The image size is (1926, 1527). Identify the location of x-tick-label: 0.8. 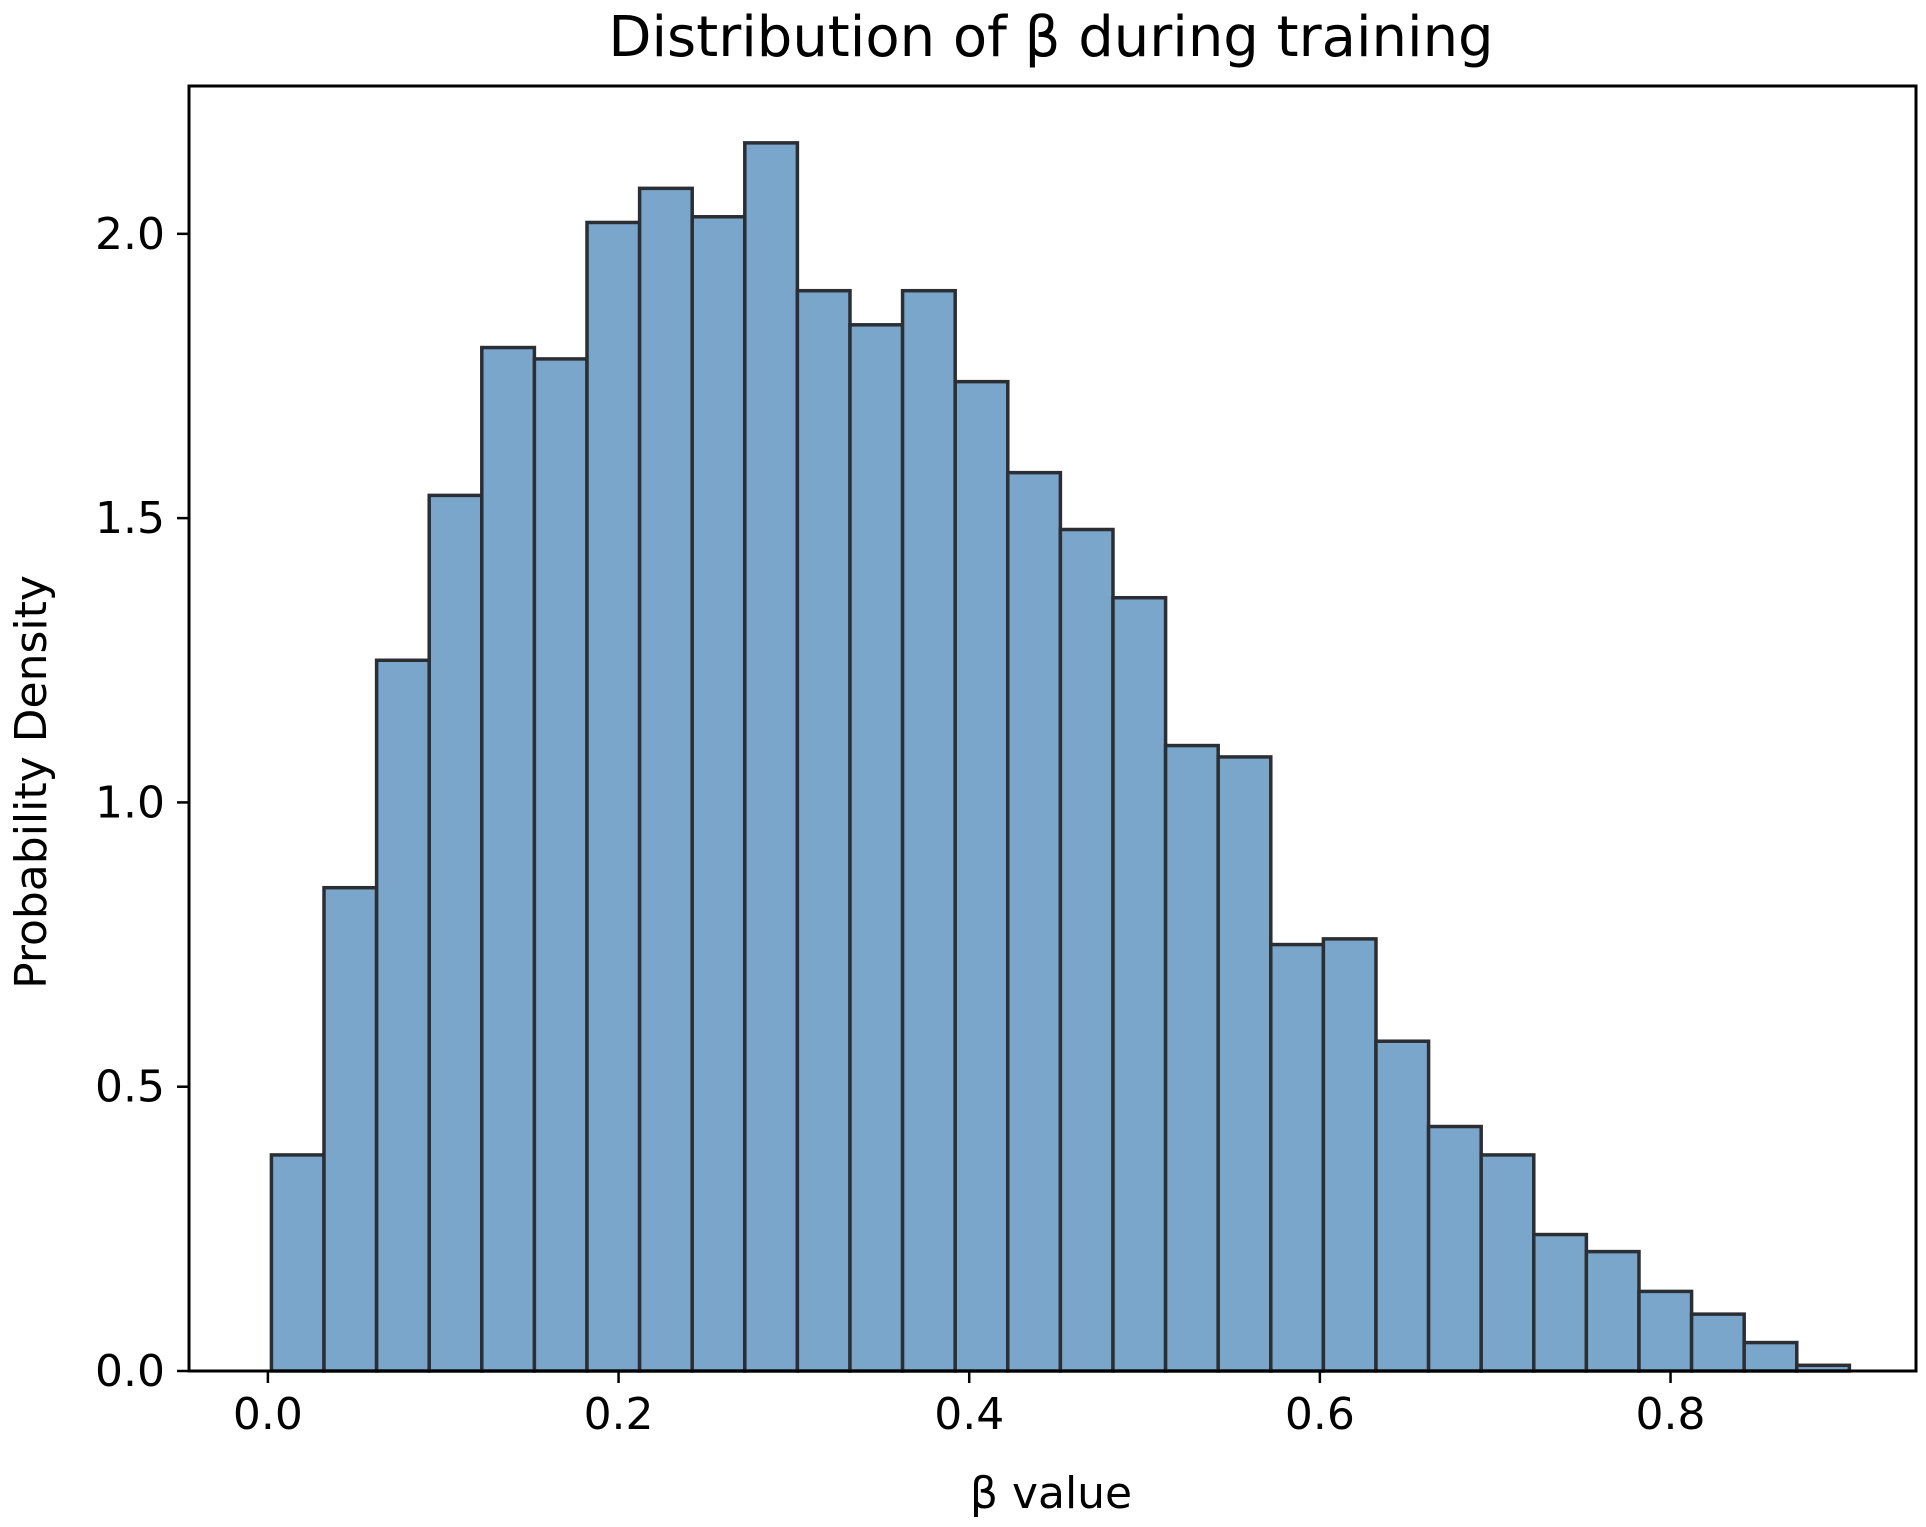
(1671, 1414).